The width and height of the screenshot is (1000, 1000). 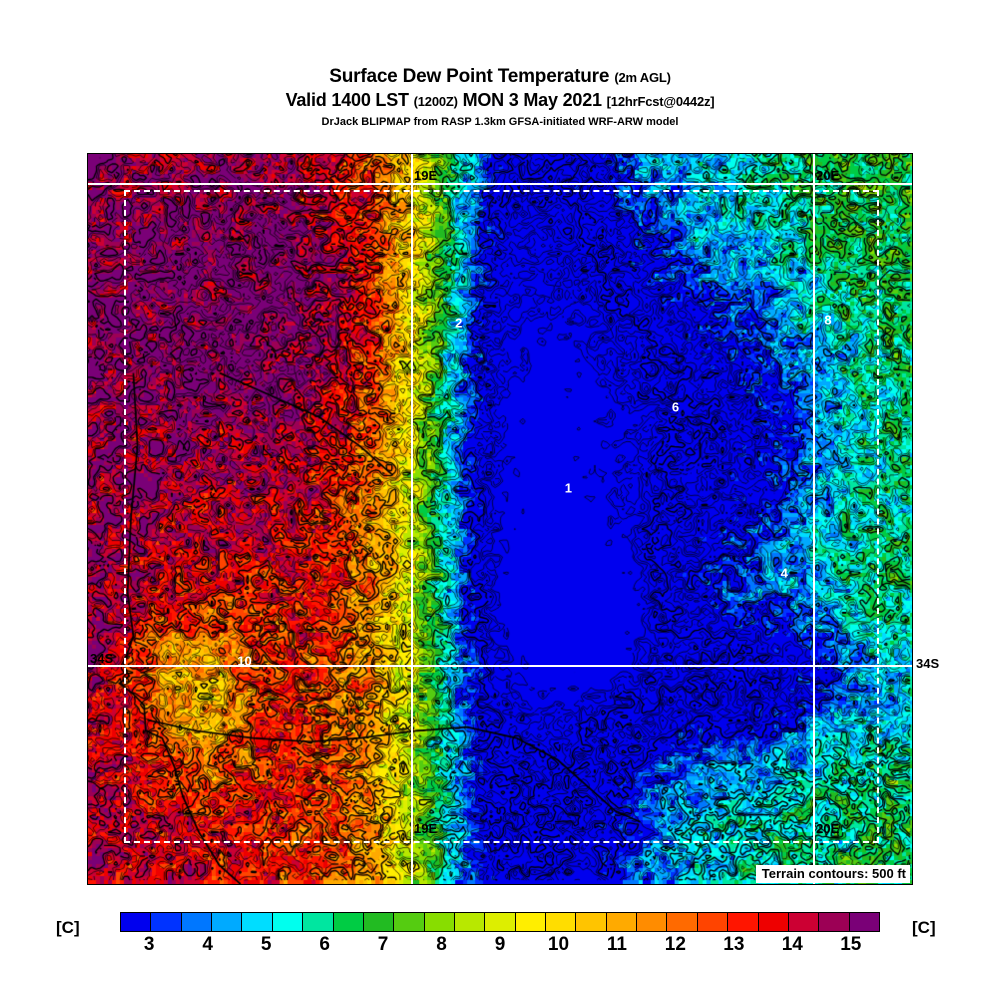 What do you see at coordinates (616, 944) in the screenshot?
I see `colorbar-tick-label: 11` at bounding box center [616, 944].